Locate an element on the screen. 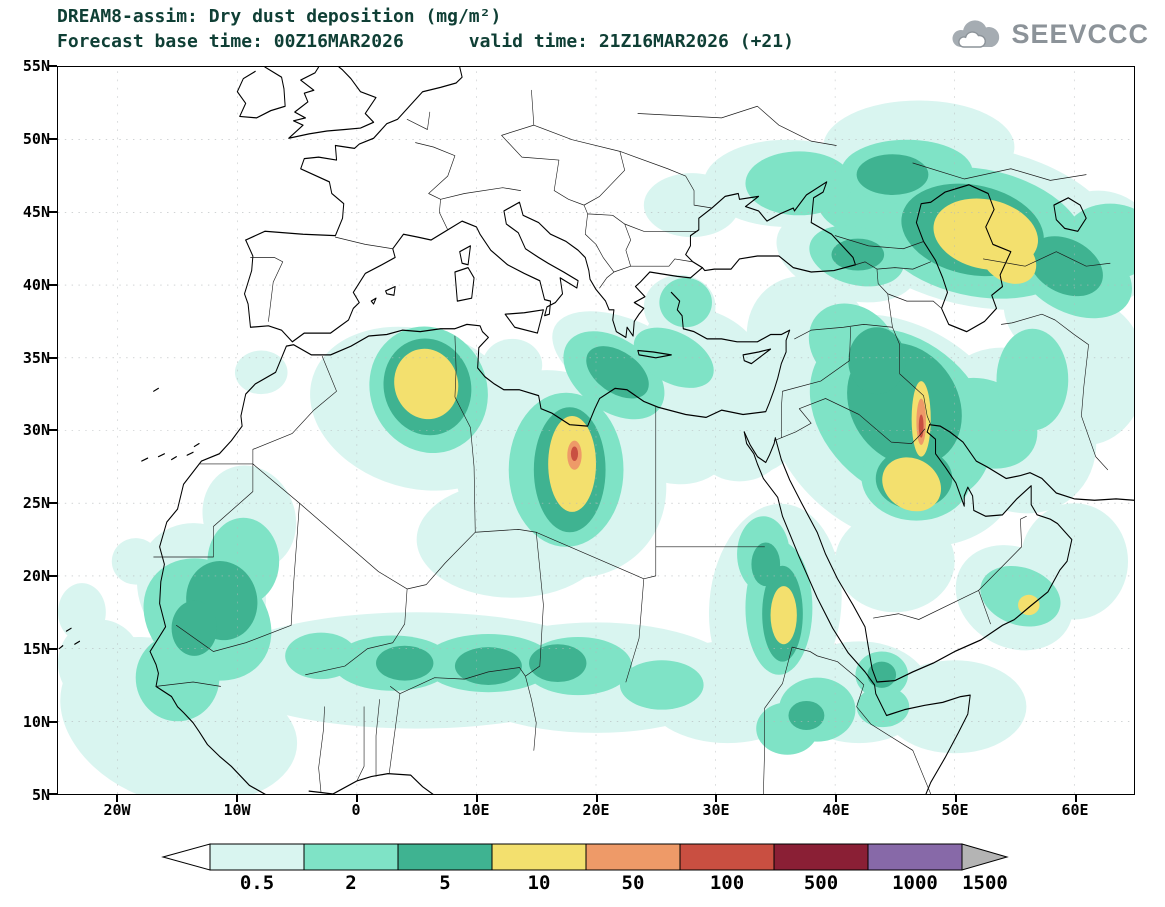  colorbar-label: 100 is located at coordinates (727, 883).